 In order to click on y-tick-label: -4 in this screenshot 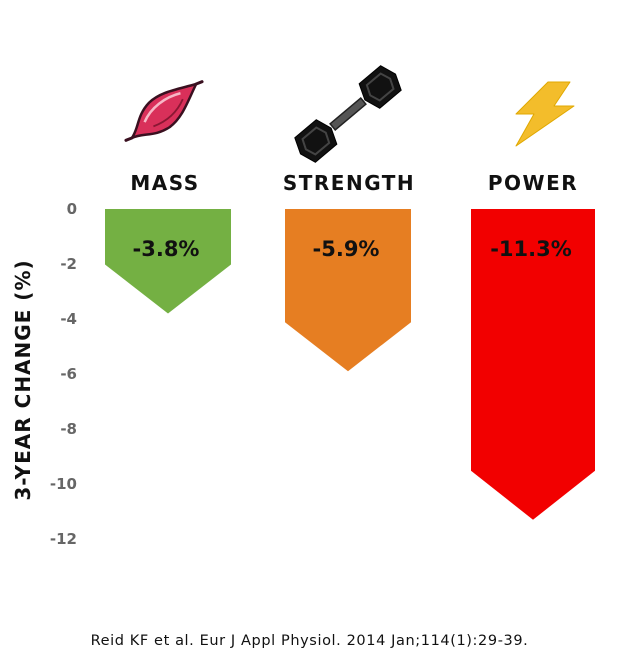, I will do `click(68, 319)`.